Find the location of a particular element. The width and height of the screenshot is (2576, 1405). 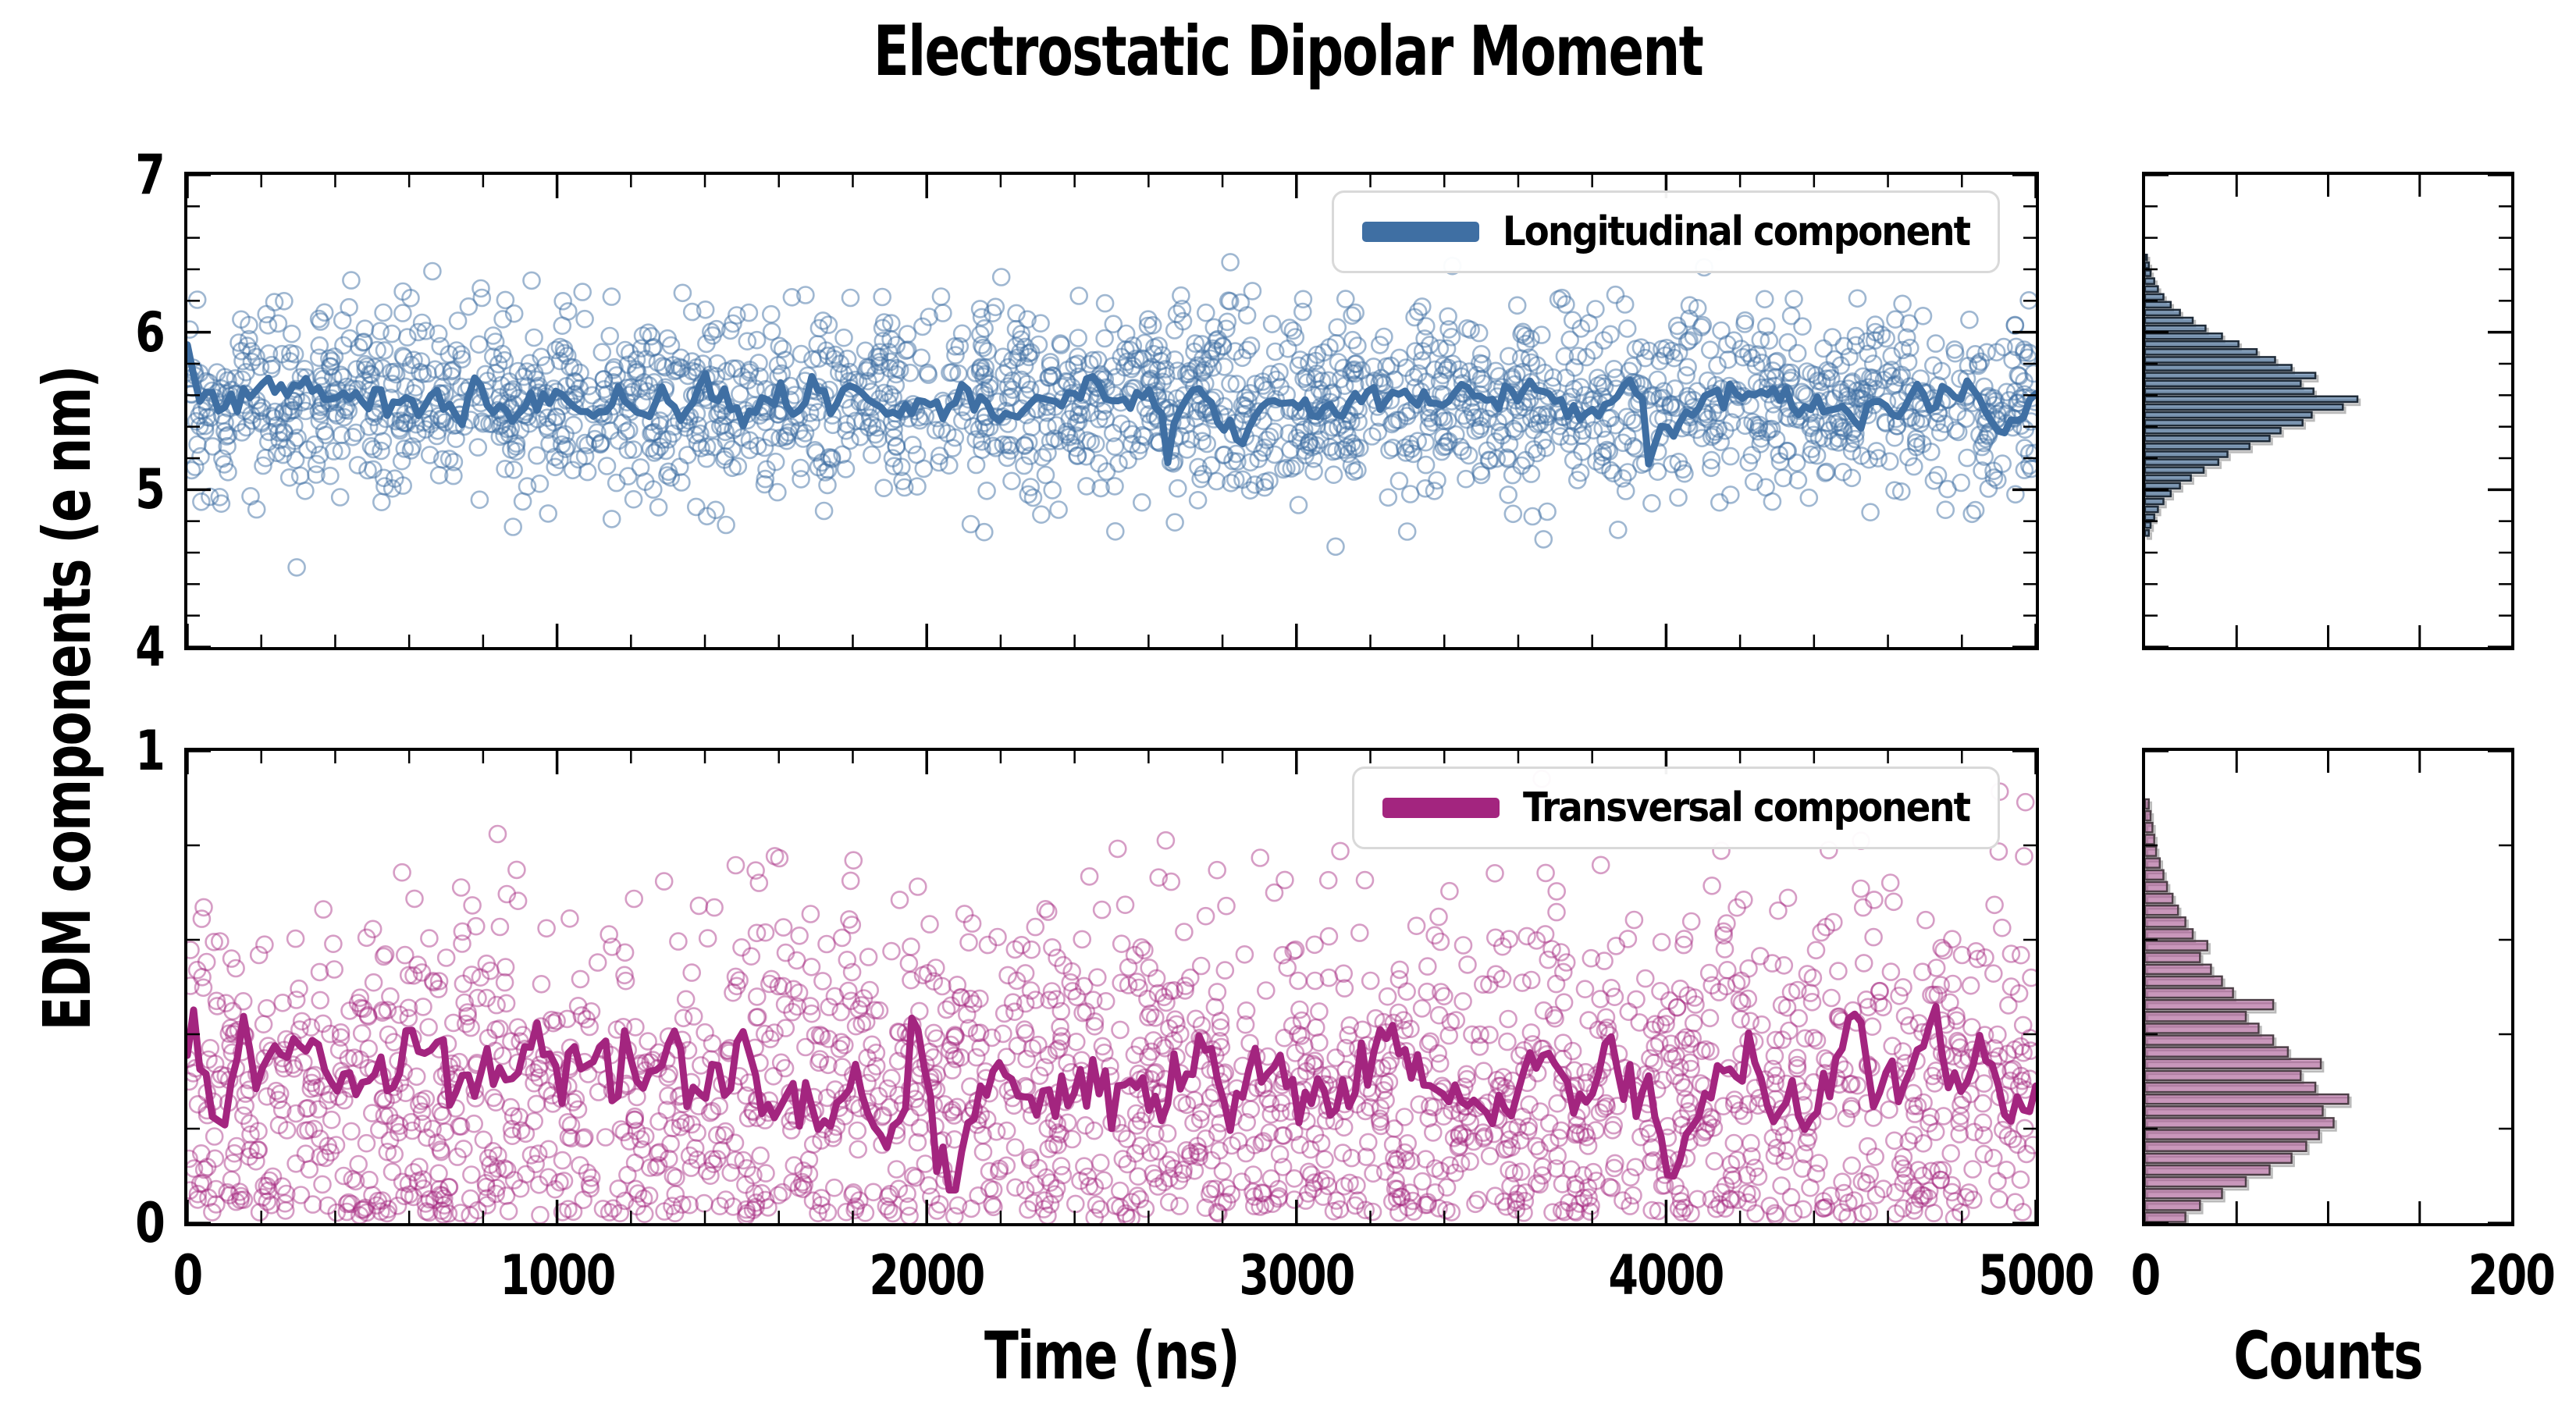

legend-swatch-transversal-line is located at coordinates (1441, 808).